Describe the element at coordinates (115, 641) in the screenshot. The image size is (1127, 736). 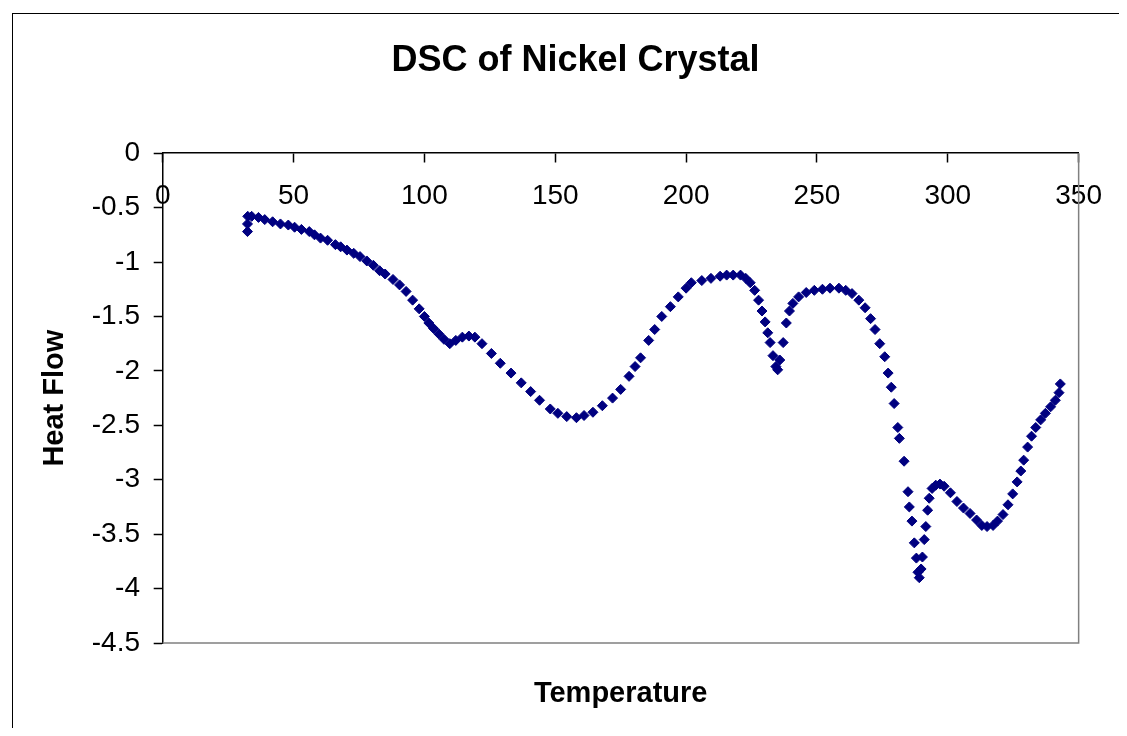
I see `y-tick-label: -4.5` at that location.